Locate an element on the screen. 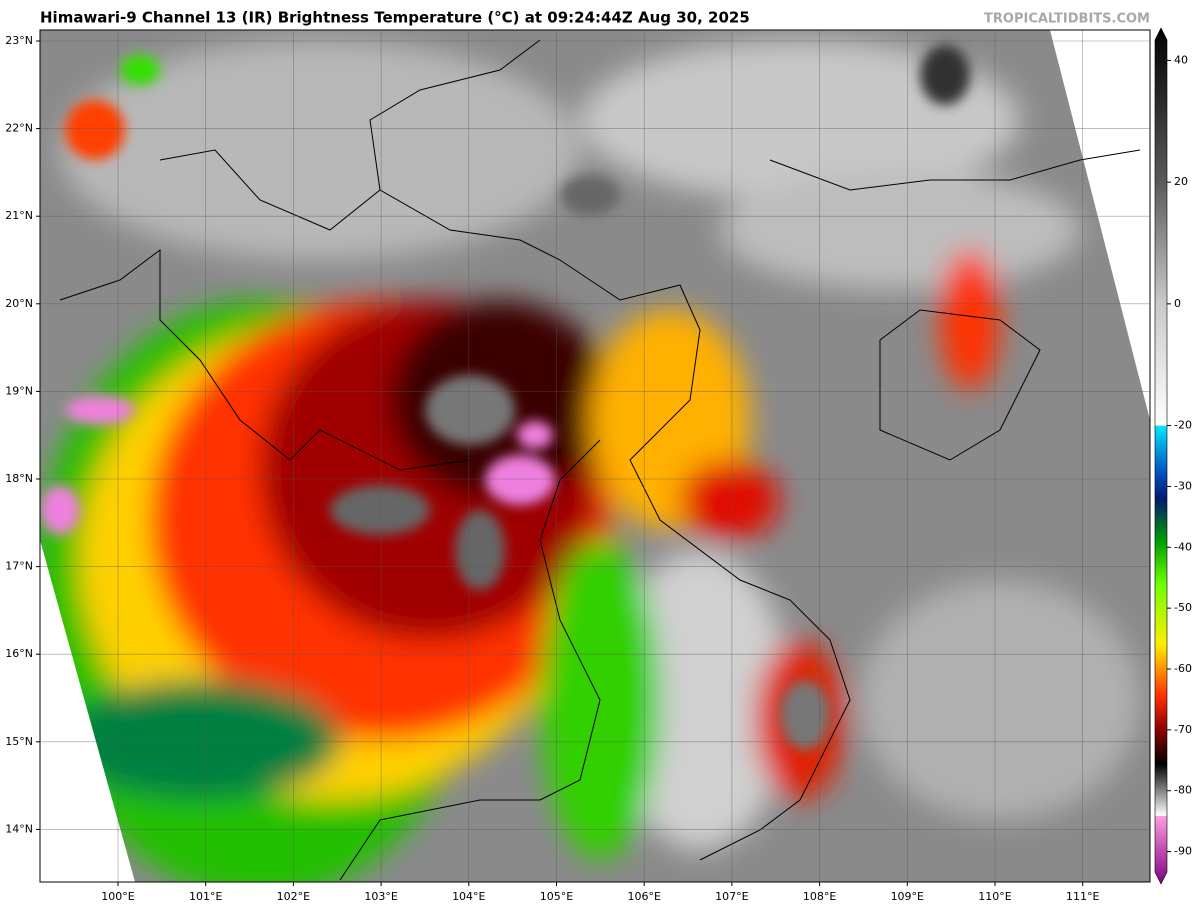  lon-label: 101°E is located at coordinates (205, 896).